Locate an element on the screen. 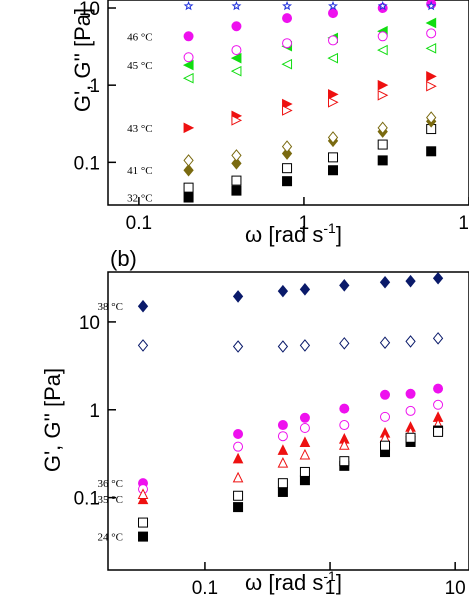 This screenshot has height=607, width=469. series-label: 35 °C is located at coordinates (111, 500).